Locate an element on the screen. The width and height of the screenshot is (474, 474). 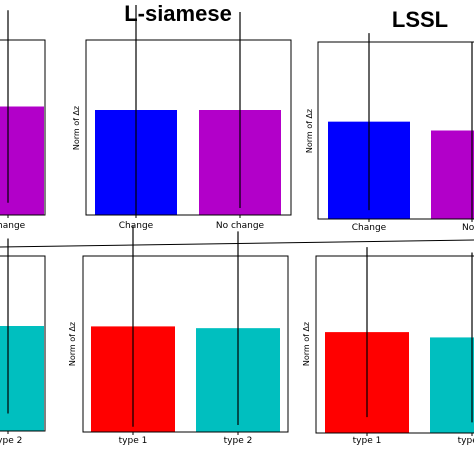
chart-bottom-left: type 2 is located at coordinates (23, 342).